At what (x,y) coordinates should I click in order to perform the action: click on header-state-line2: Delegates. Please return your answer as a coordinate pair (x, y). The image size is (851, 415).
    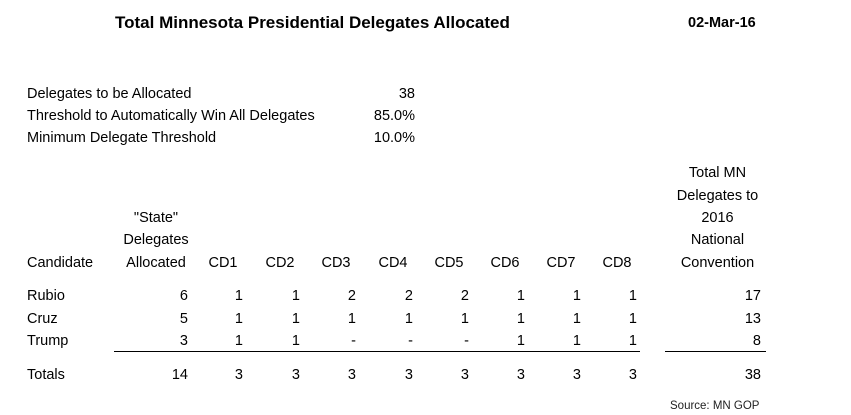
    Looking at the image, I should click on (156, 240).